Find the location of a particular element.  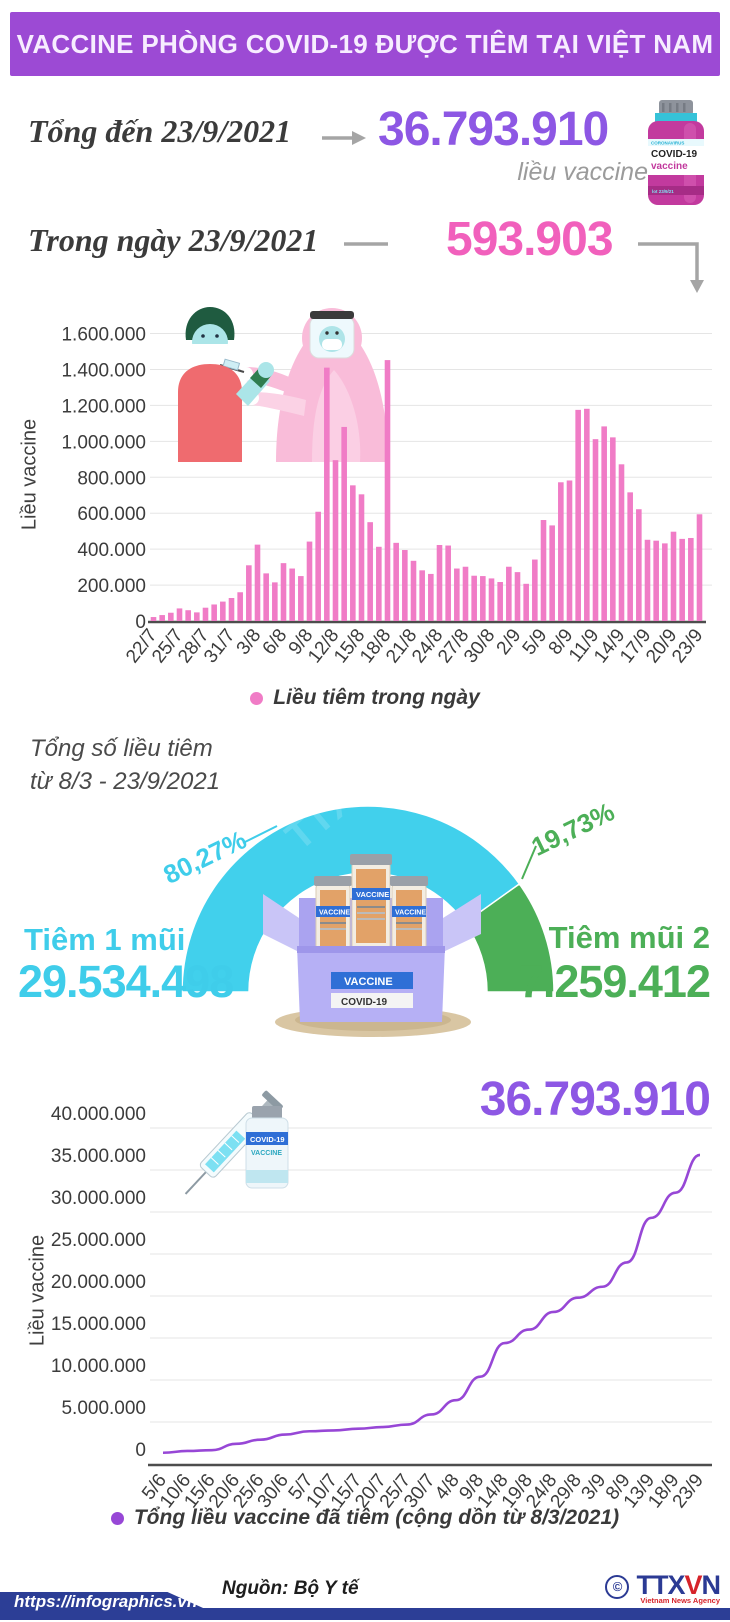

crate-vial-left: VACCINE is located at coordinates (333, 915).